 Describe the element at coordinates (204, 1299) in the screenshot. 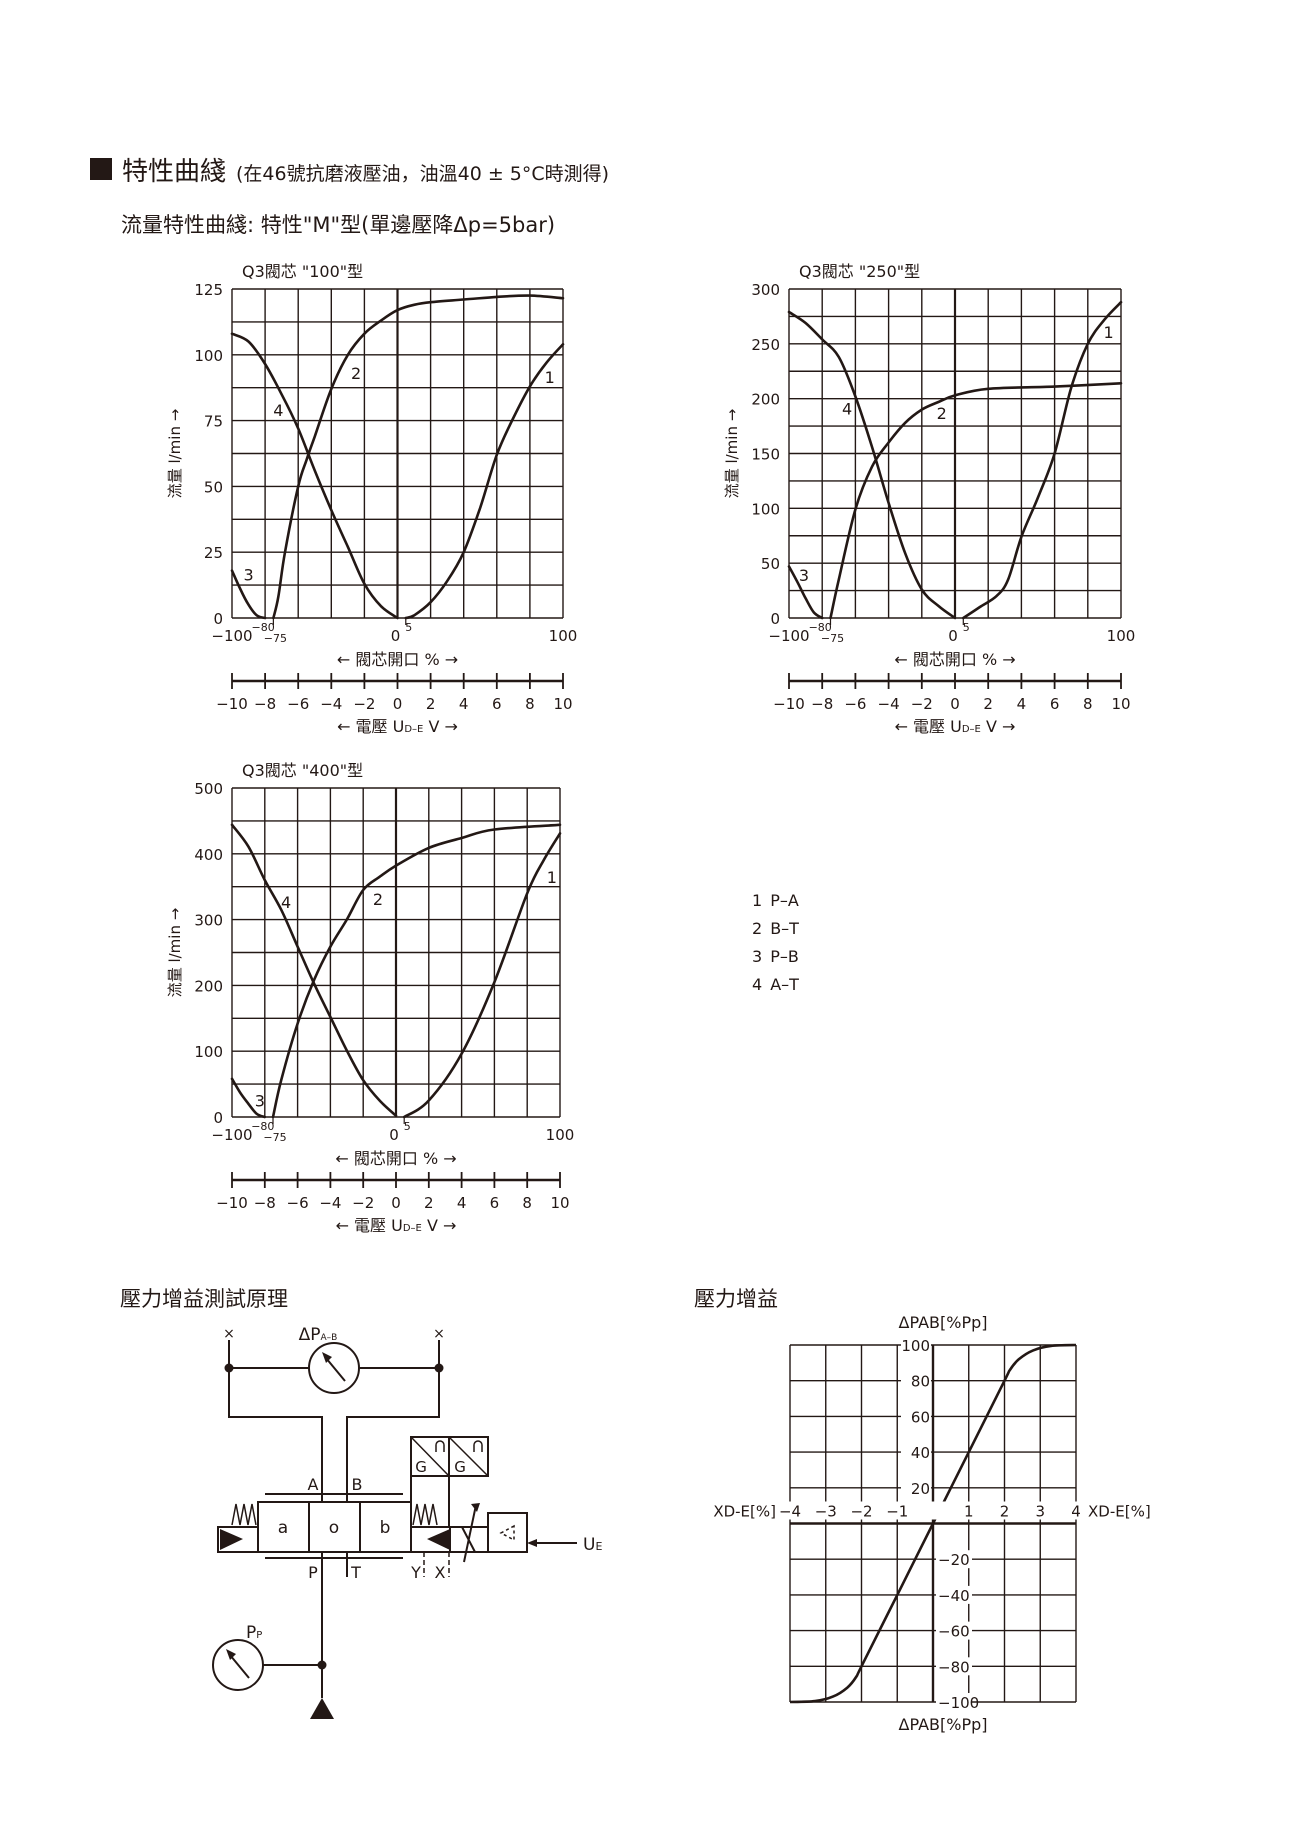

I see `circuit-heading: 壓力增益測試原理` at that location.